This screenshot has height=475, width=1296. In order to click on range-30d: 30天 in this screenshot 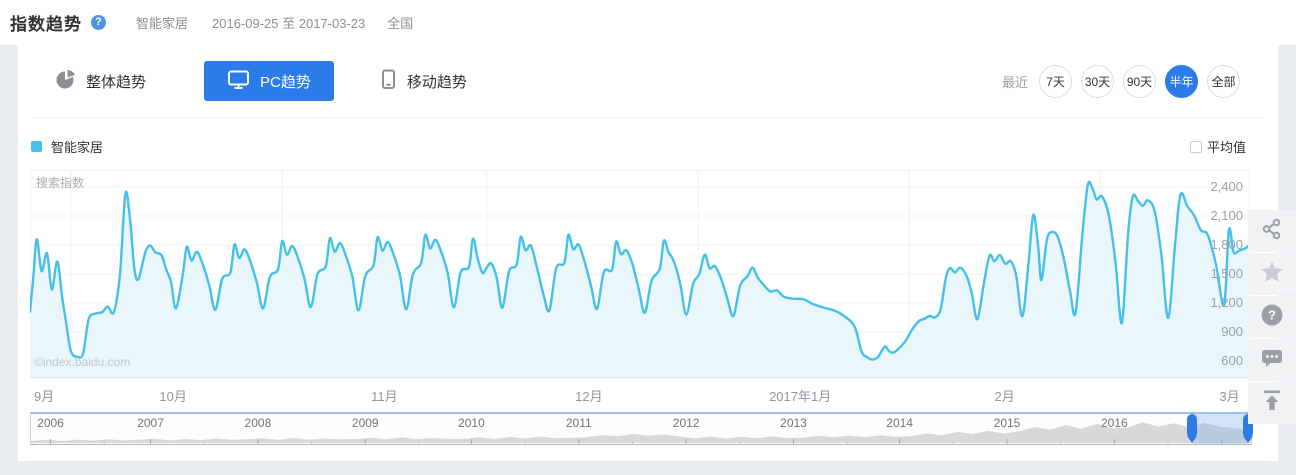, I will do `click(1097, 81)`.